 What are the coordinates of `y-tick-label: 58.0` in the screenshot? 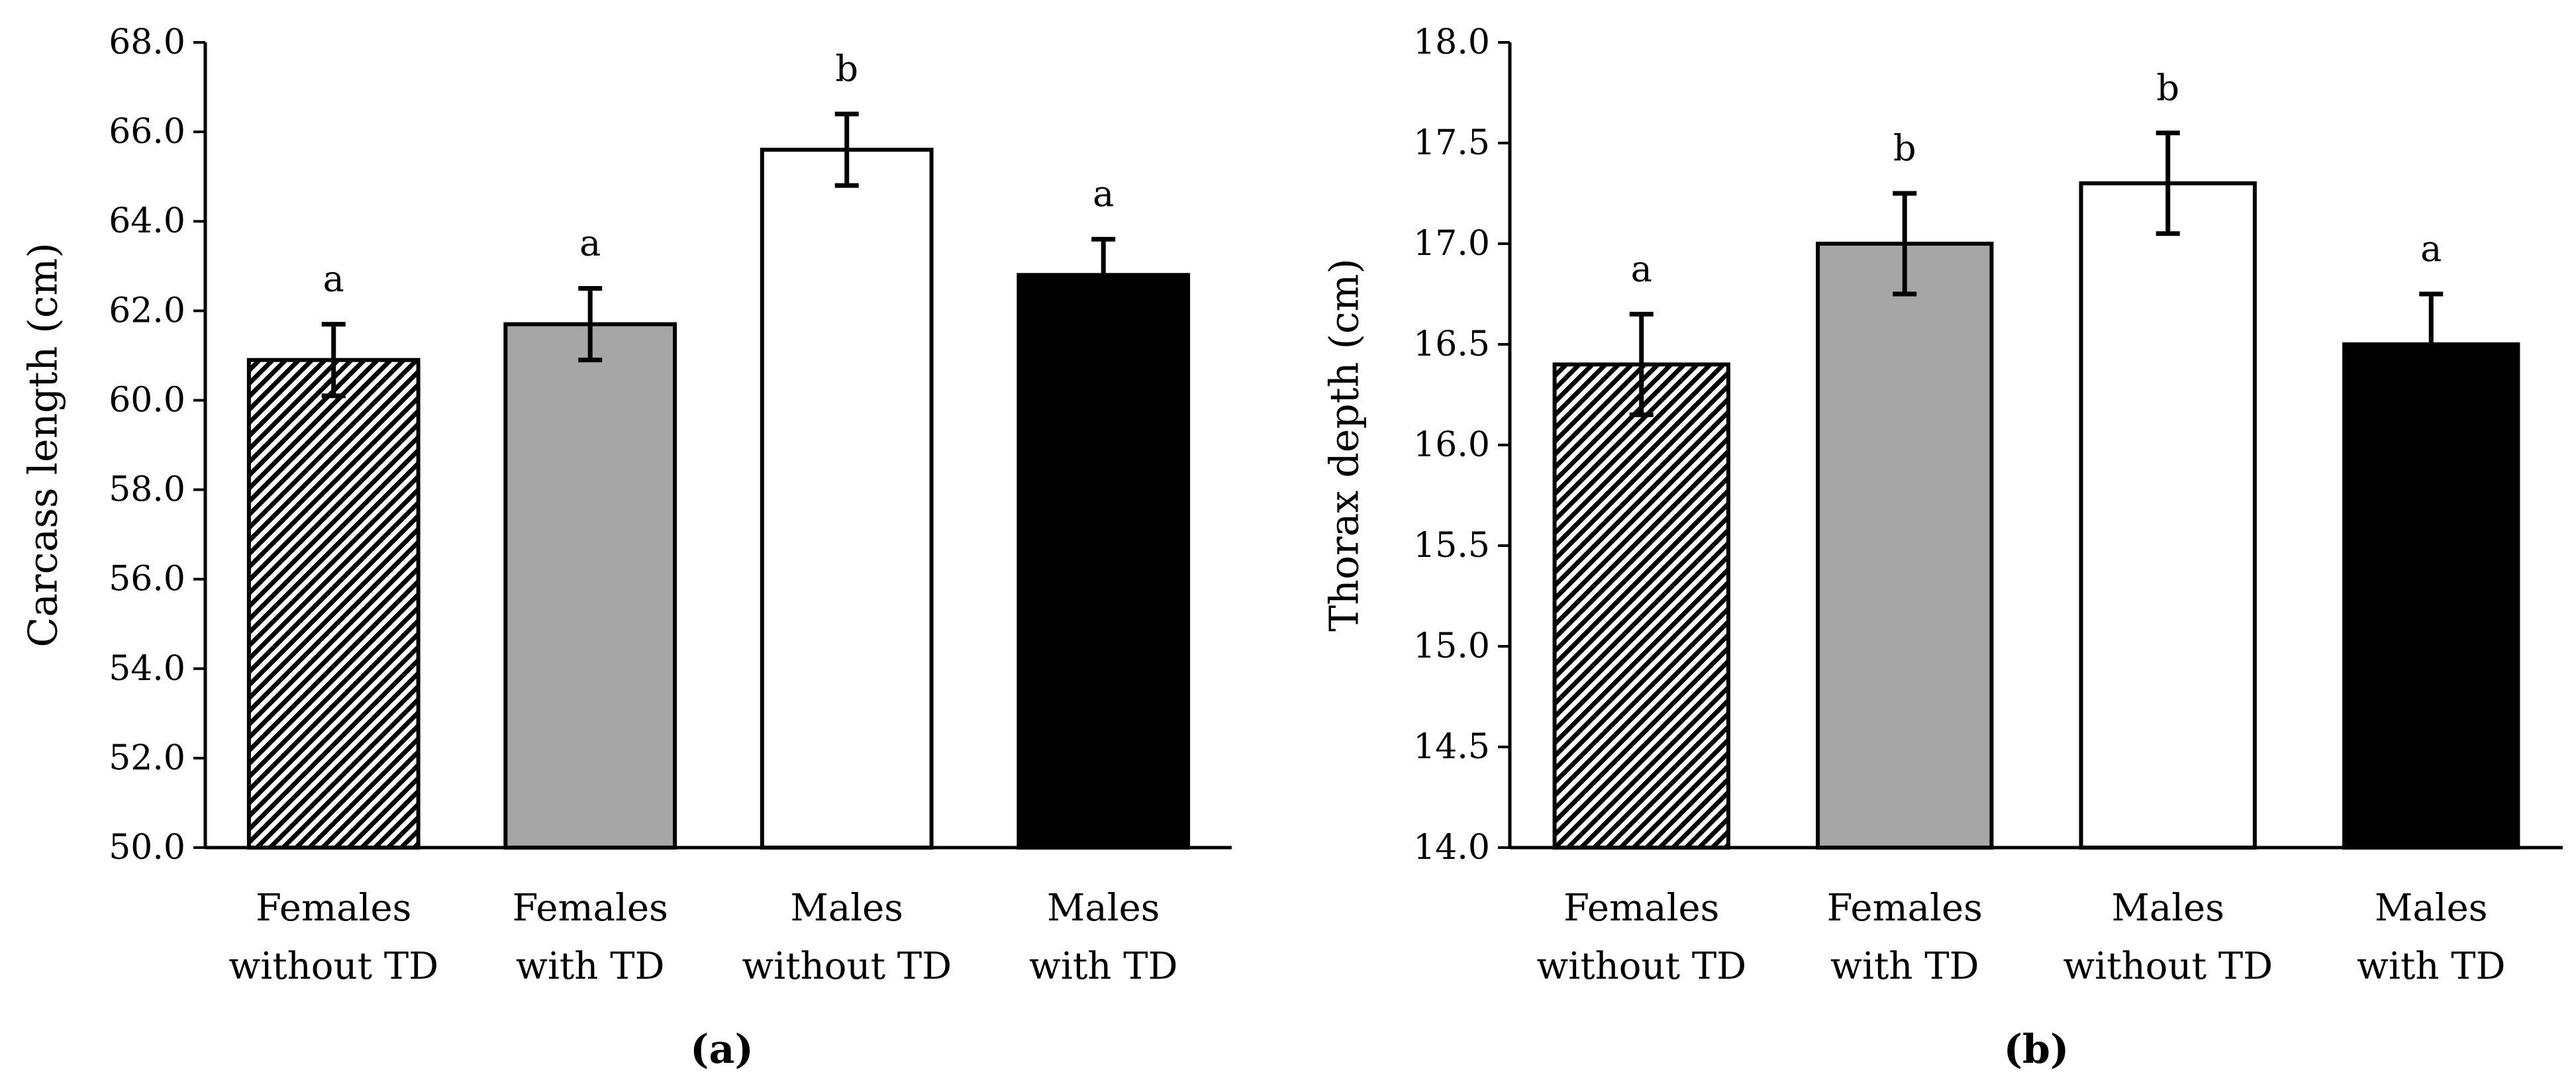 It's located at (147, 490).